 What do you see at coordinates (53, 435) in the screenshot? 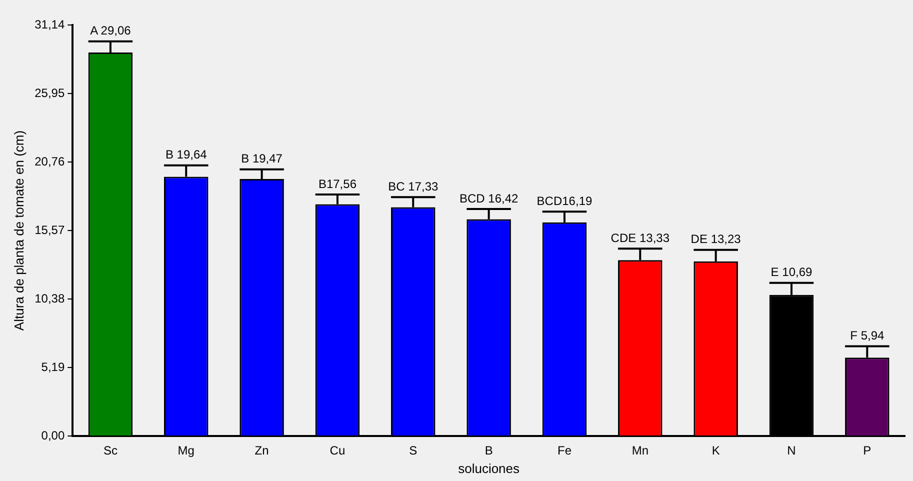
I see `y-tick-label: 0,00` at bounding box center [53, 435].